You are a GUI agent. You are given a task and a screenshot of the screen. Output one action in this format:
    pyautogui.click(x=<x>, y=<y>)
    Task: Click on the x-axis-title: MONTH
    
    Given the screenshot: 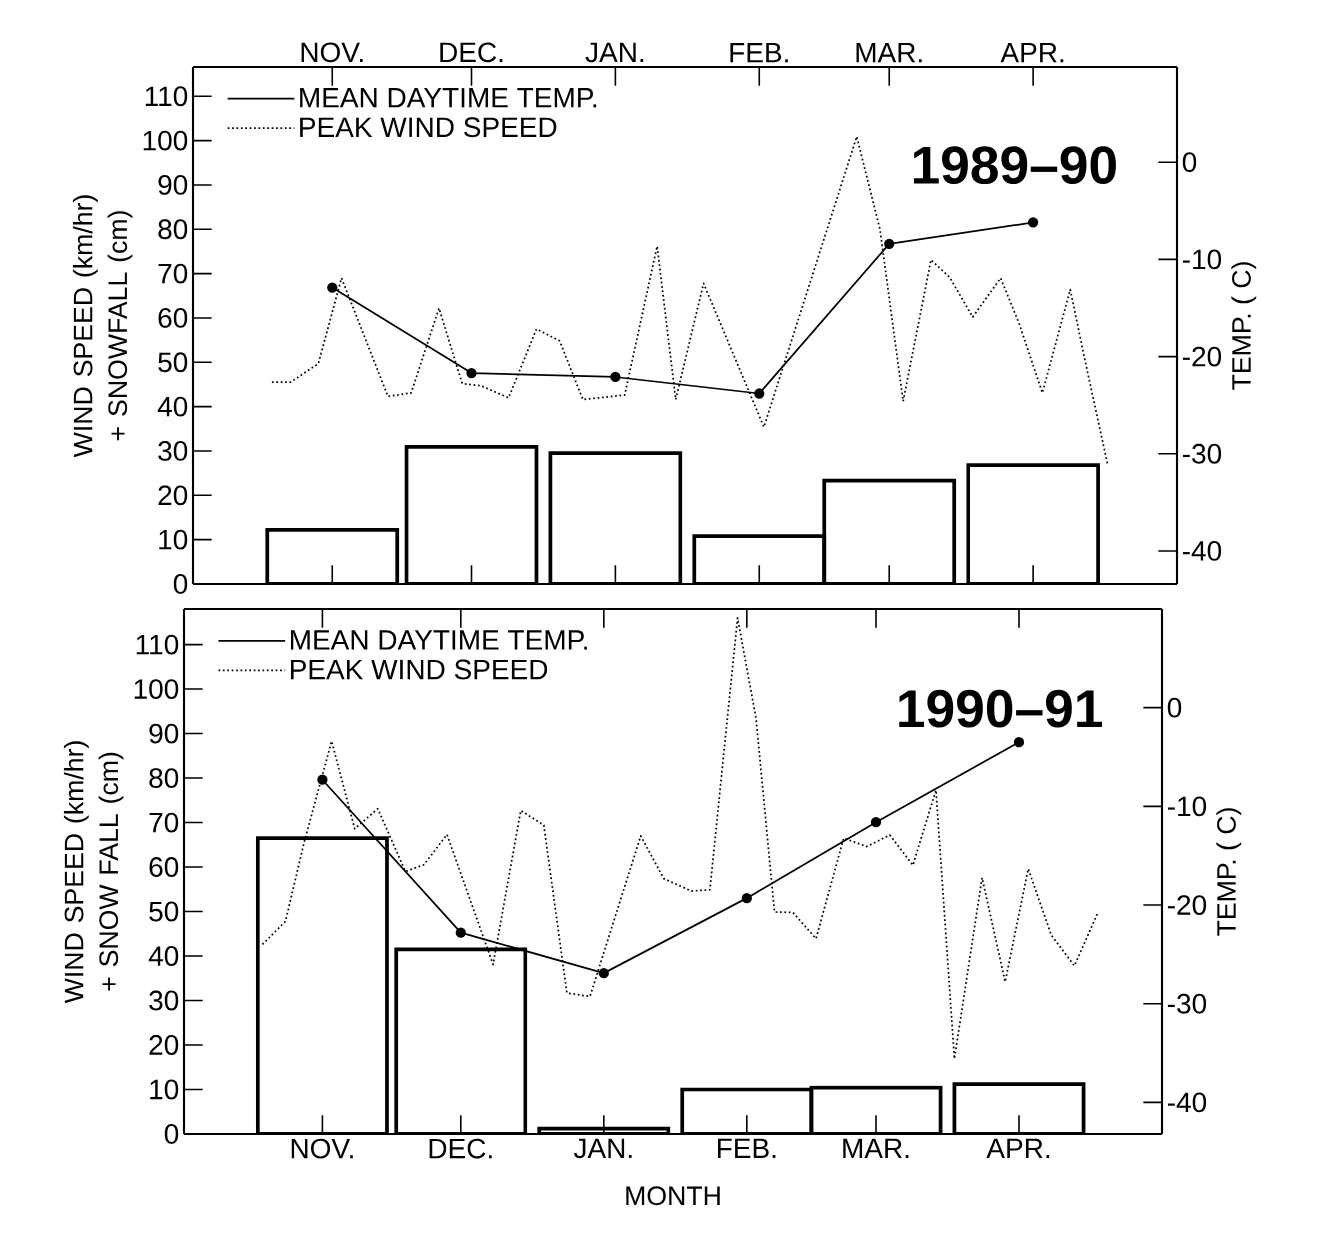 What is the action you would take?
    pyautogui.click(x=673, y=1196)
    